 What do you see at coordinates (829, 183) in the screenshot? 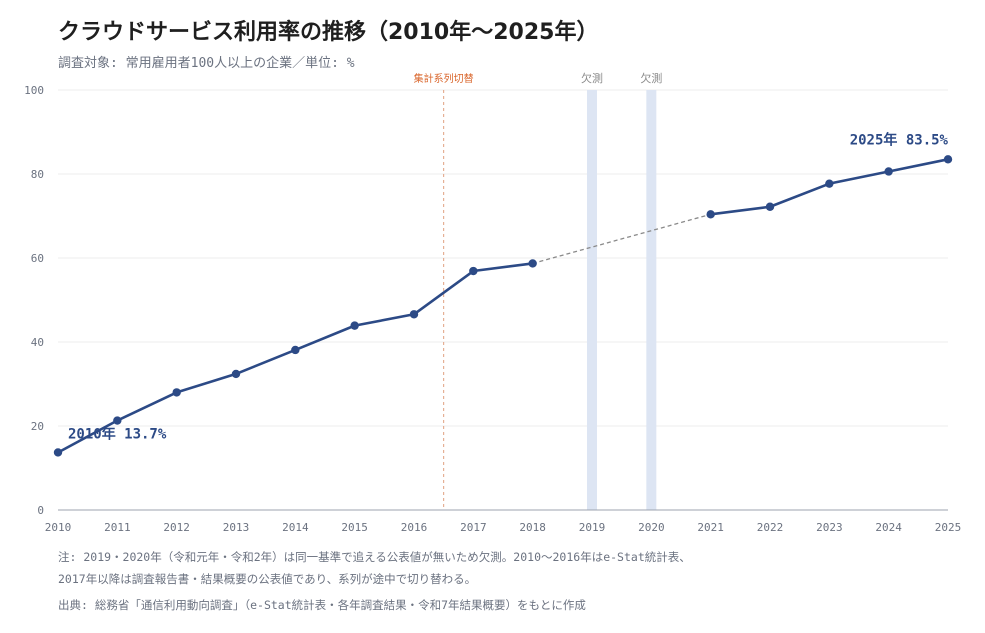
I see `data-point-2023` at bounding box center [829, 183].